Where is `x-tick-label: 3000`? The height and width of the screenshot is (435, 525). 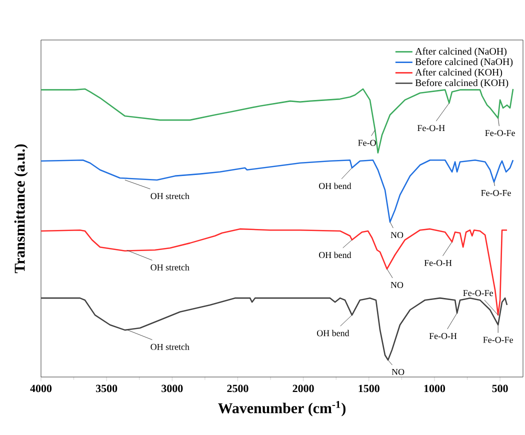 x-tick-label: 3000 is located at coordinates (172, 388).